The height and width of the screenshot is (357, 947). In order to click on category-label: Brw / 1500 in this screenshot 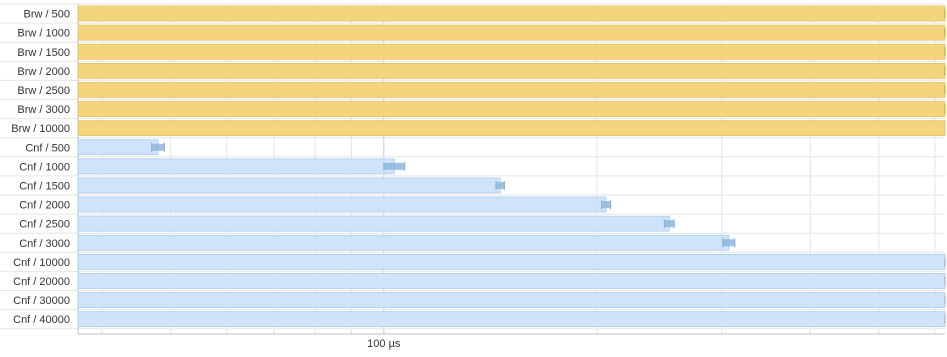, I will do `click(43, 53)`.